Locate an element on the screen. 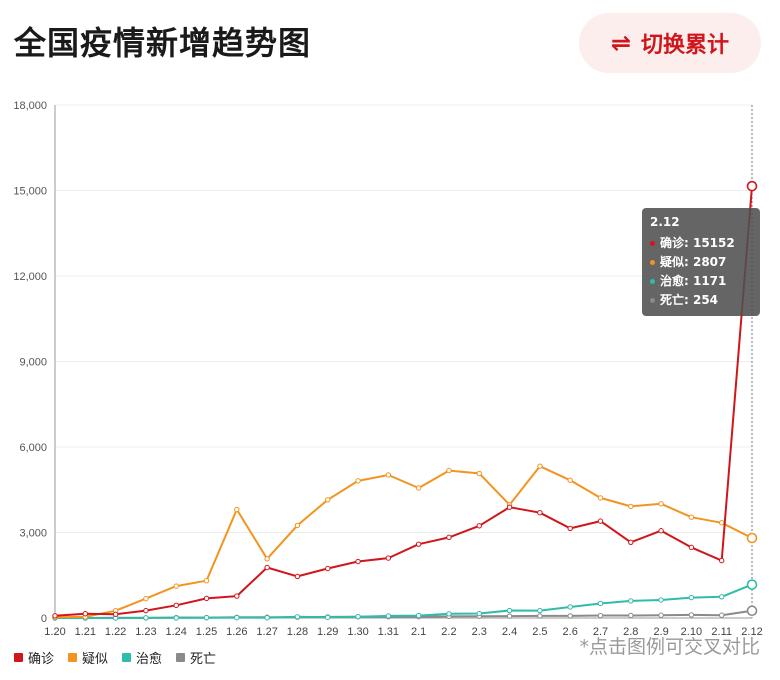  toggle-cumulative-button: ⇌ 切换累计 is located at coordinates (670, 43).